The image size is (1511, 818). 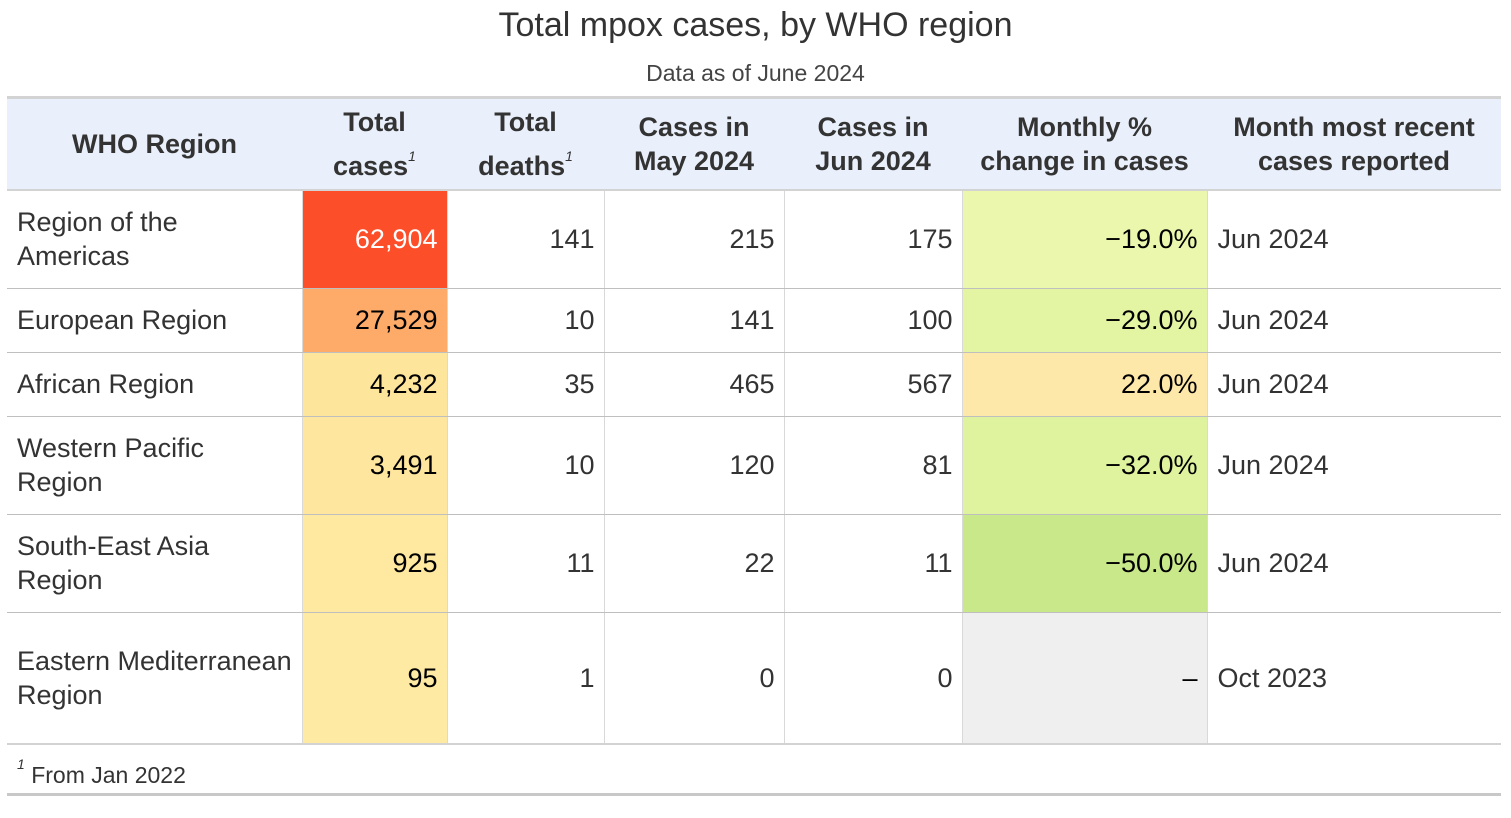 I want to click on cell-cases-jun: 0, so click(x=872, y=678).